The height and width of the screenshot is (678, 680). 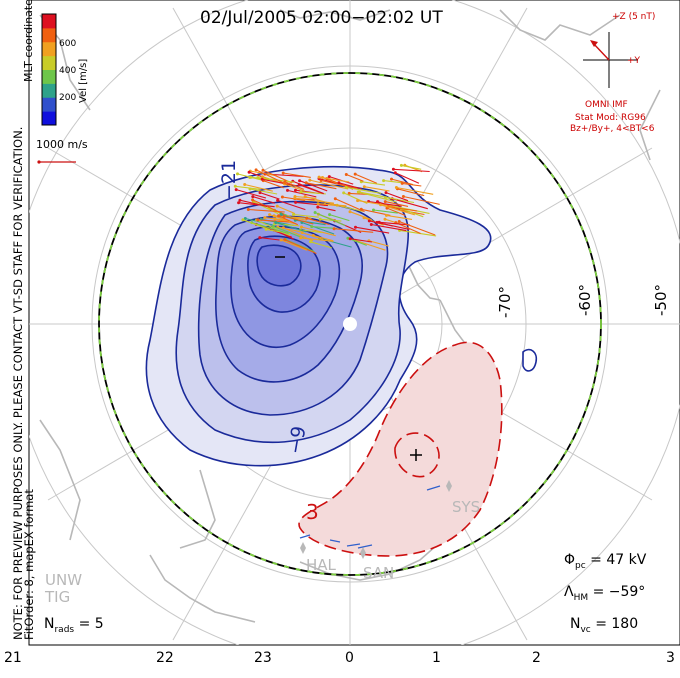 What do you see at coordinates (74, 625) in the screenshot?
I see `stat-nrads: Nrads = 5` at bounding box center [74, 625].